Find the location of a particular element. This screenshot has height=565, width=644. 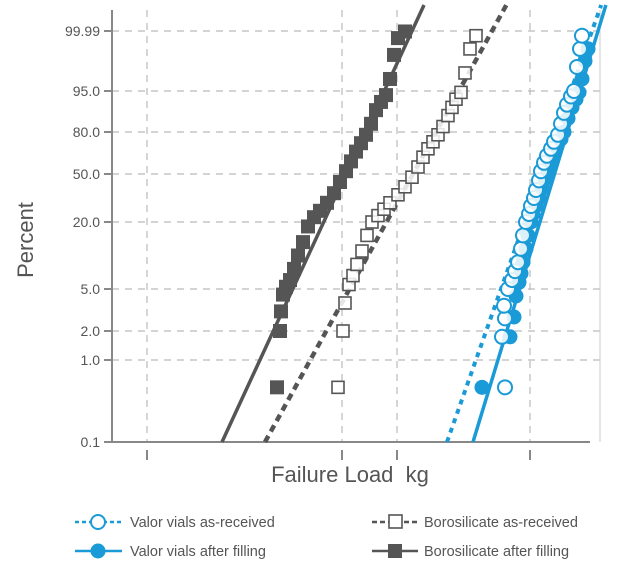

legend-label: Borosilicate after filling is located at coordinates (496, 552).